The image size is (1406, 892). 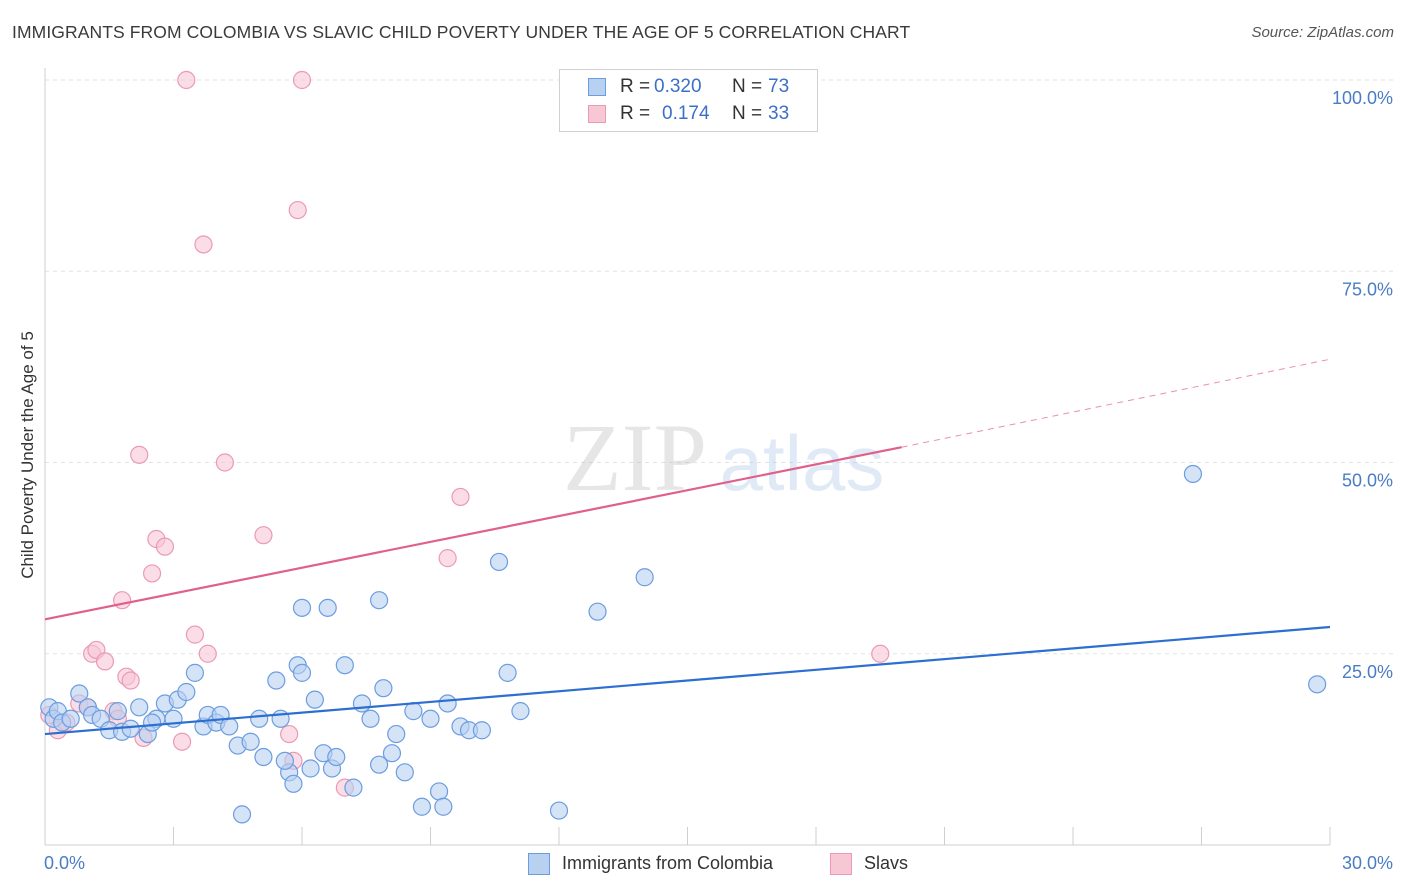 What do you see at coordinates (1322, 32) in the screenshot?
I see `source-label: Source: ZipAtlas.com` at bounding box center [1322, 32].